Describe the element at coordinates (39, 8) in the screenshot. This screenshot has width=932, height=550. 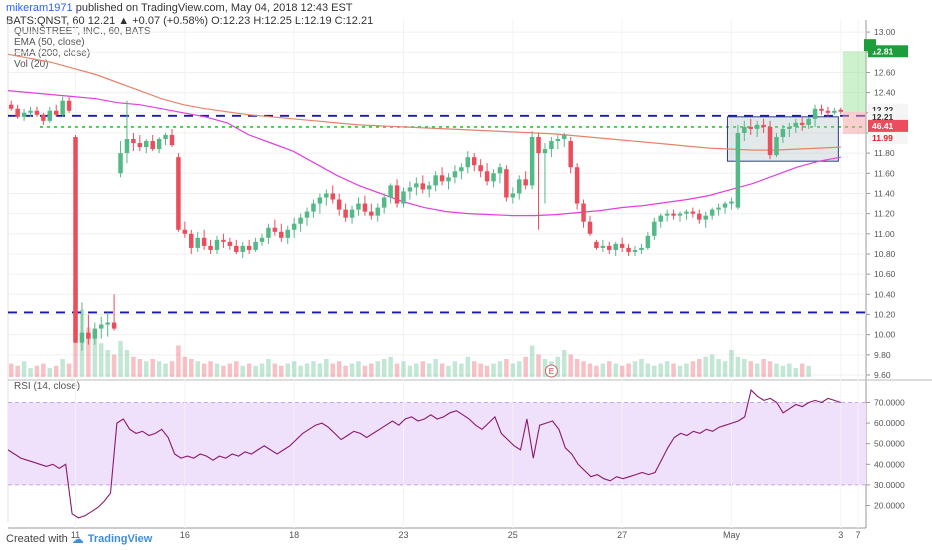
I see `author-link: mikeram1971` at that location.